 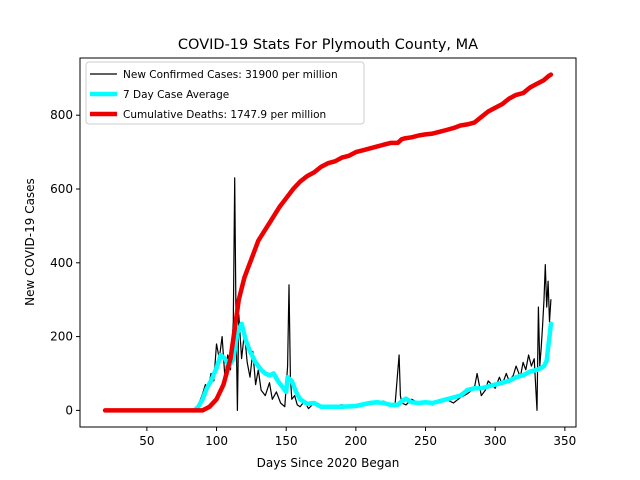 What do you see at coordinates (355, 441) in the screenshot?
I see `x-tick-label: 200` at bounding box center [355, 441].